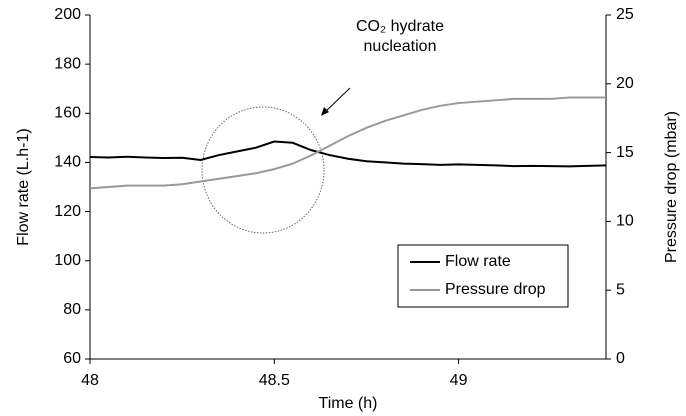 The height and width of the screenshot is (416, 686). Describe the element at coordinates (348, 403) in the screenshot. I see `x-axis-label: Time (h)` at that location.